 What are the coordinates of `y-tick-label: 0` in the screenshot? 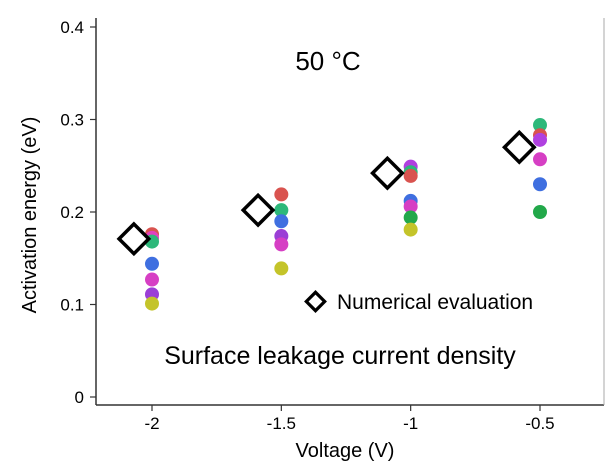 It's located at (79, 397).